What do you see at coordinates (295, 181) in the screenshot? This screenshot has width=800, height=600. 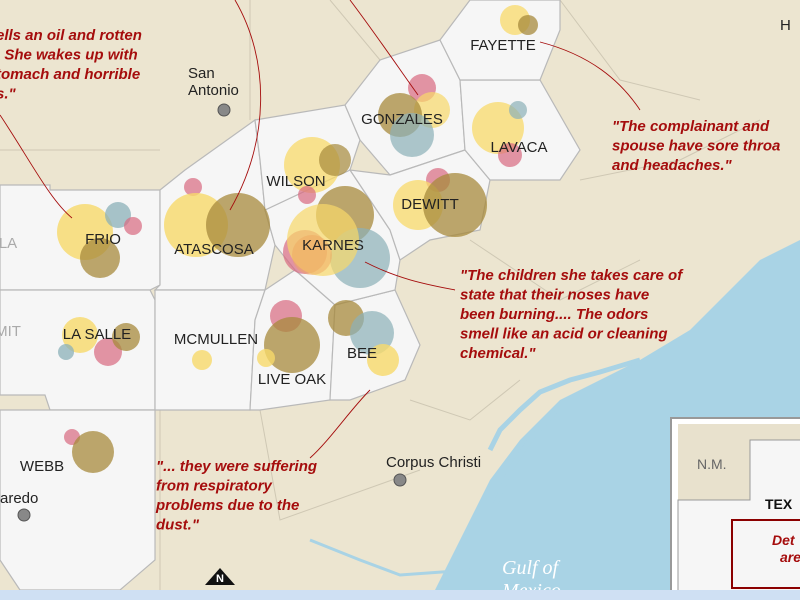 I see `county-label: WILSON` at bounding box center [295, 181].